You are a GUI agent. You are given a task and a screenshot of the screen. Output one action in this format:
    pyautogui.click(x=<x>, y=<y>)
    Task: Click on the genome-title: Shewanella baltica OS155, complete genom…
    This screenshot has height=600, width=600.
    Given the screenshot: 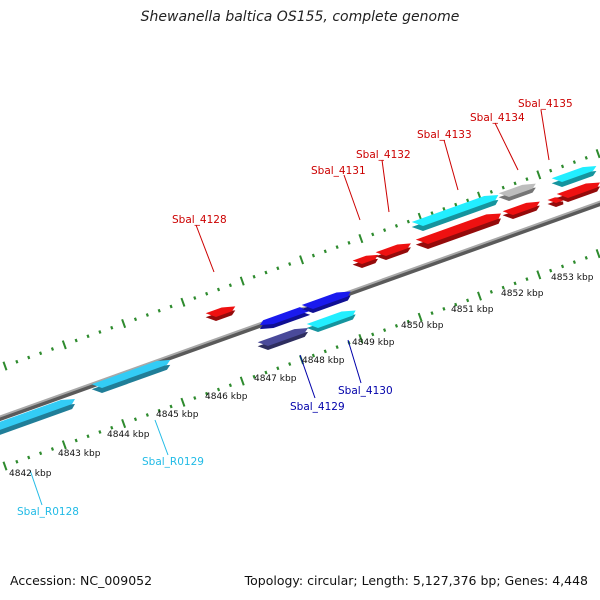 What is the action you would take?
    pyautogui.click(x=300, y=17)
    